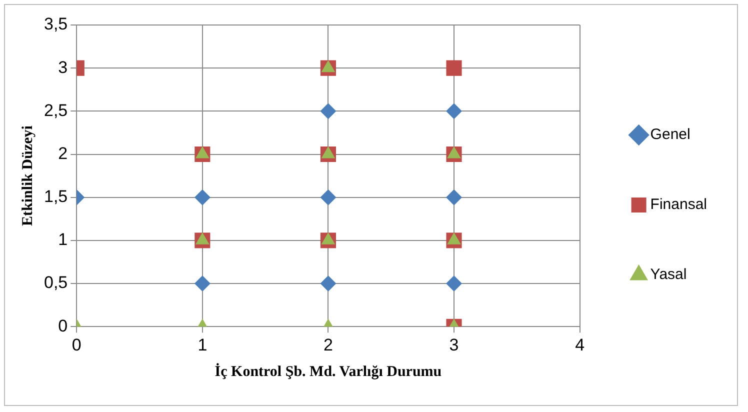  What do you see at coordinates (670, 135) in the screenshot?
I see `legend-label: Genel` at bounding box center [670, 135].